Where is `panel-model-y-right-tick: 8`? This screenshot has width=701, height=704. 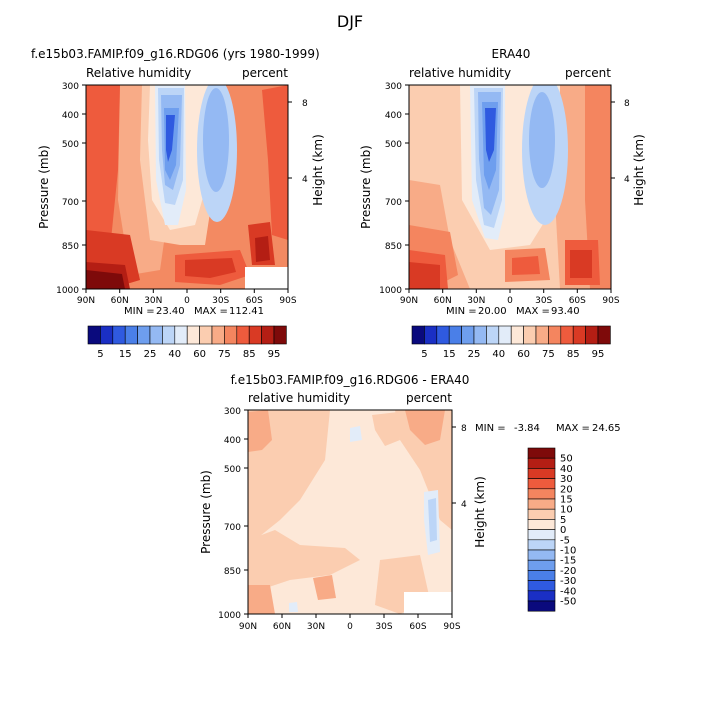
panel-model-y-right-tick: 8 is located at coordinates (305, 104).